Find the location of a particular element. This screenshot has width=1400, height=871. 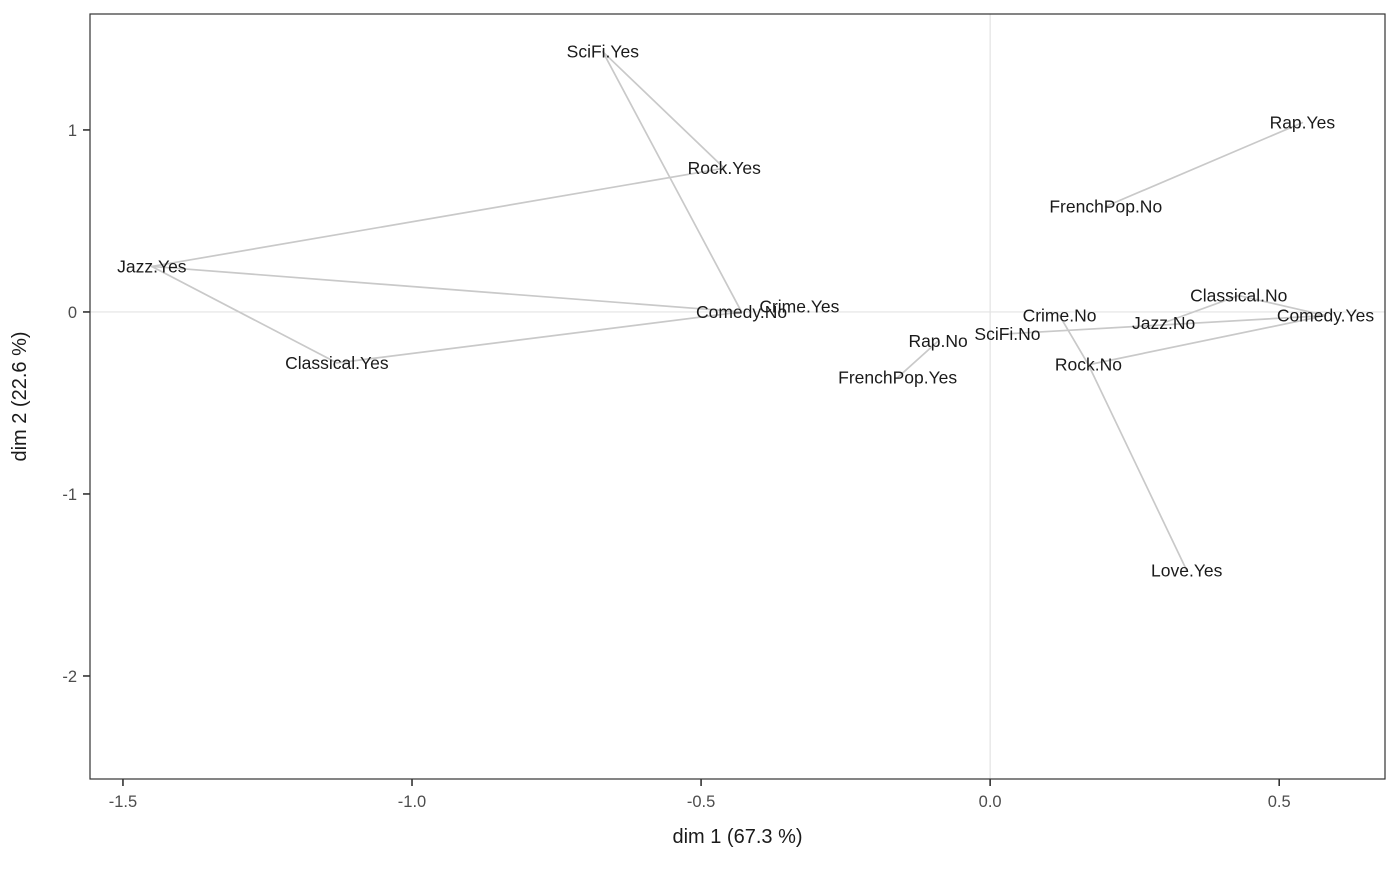

category-label: SciFi.No is located at coordinates (1007, 334).